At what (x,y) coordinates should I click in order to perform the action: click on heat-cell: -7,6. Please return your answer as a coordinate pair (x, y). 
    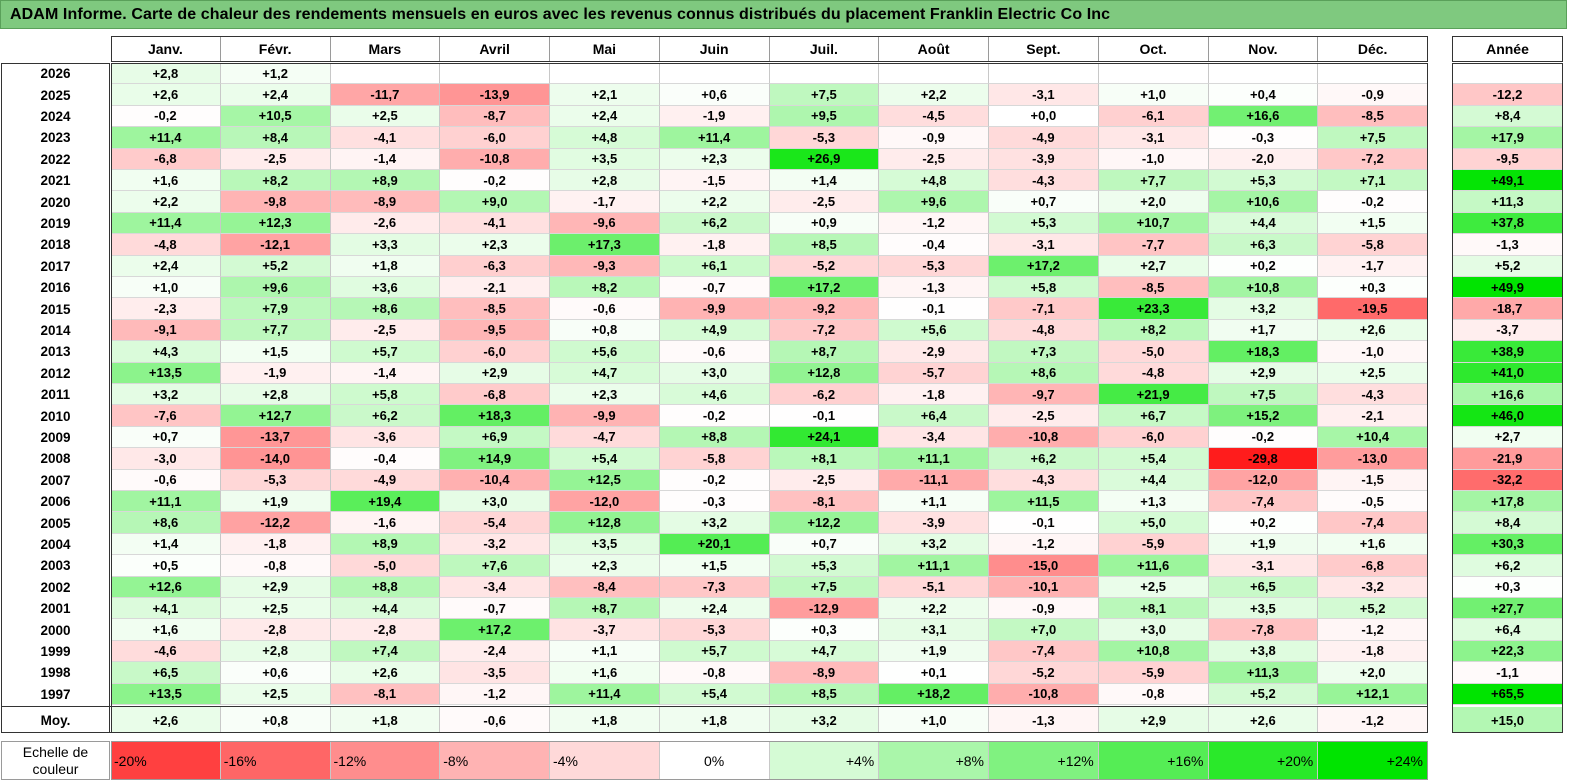
    Looking at the image, I should click on (166, 416).